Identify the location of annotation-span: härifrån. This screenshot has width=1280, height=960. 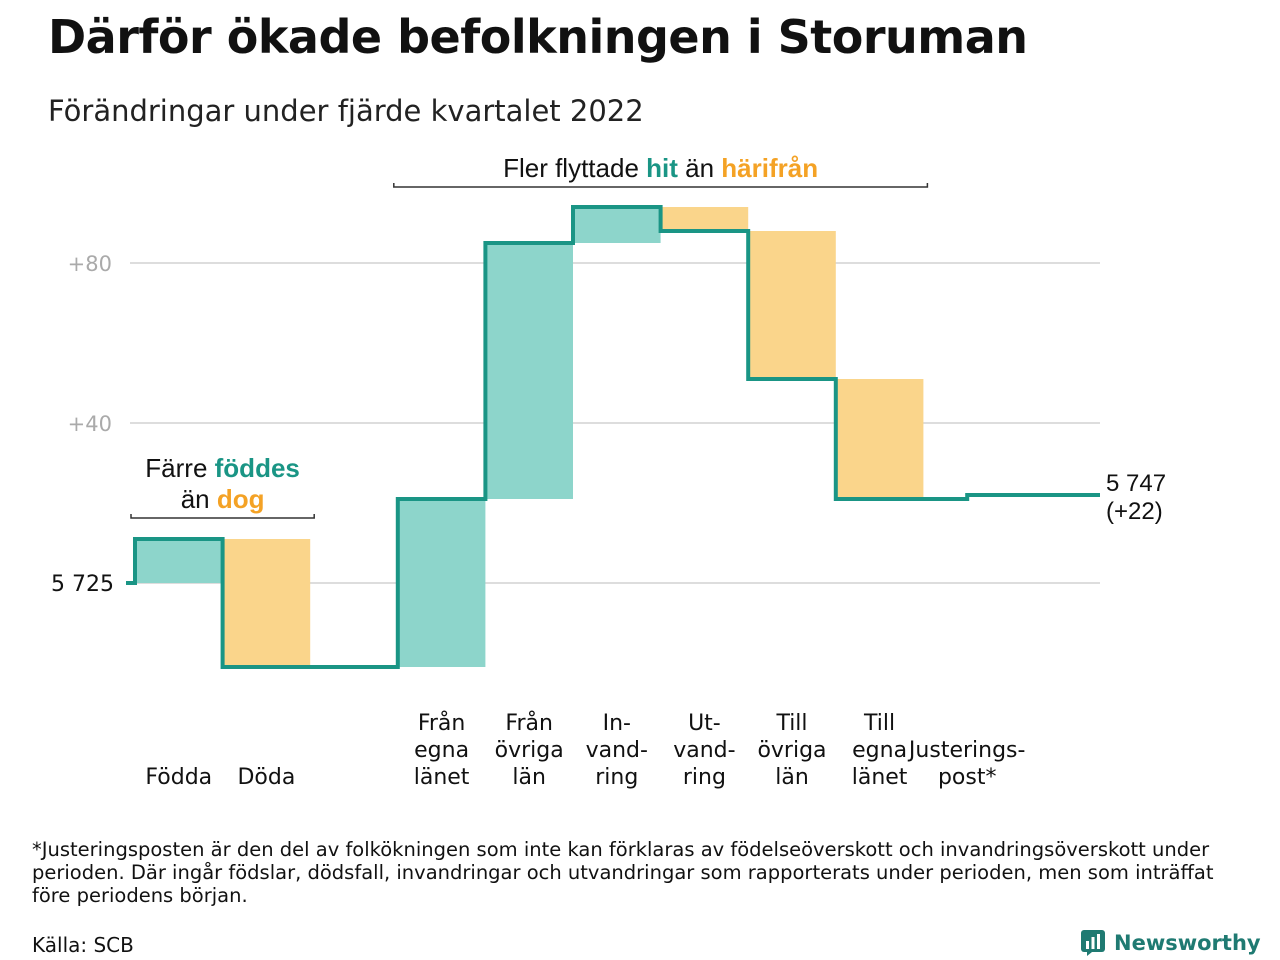
(769, 168).